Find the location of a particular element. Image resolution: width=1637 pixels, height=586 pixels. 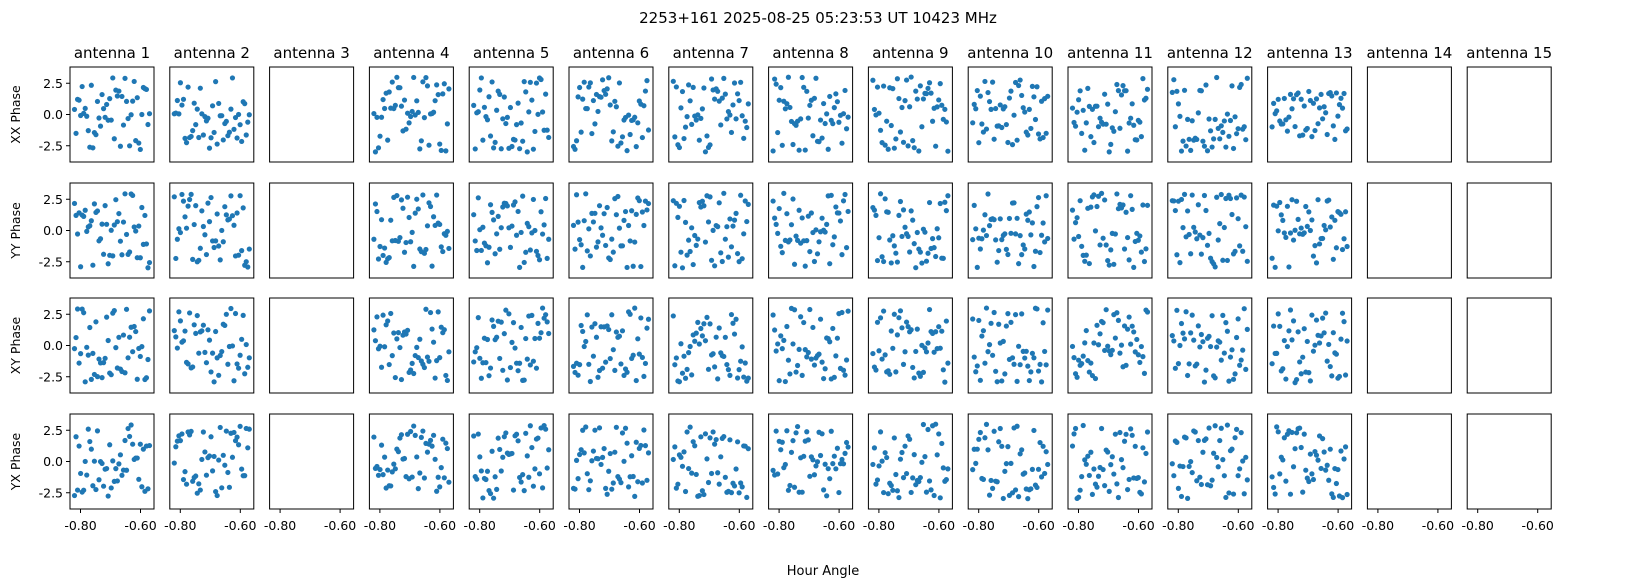

panel-frame-antenna-14-yy-phase is located at coordinates (1409, 230).